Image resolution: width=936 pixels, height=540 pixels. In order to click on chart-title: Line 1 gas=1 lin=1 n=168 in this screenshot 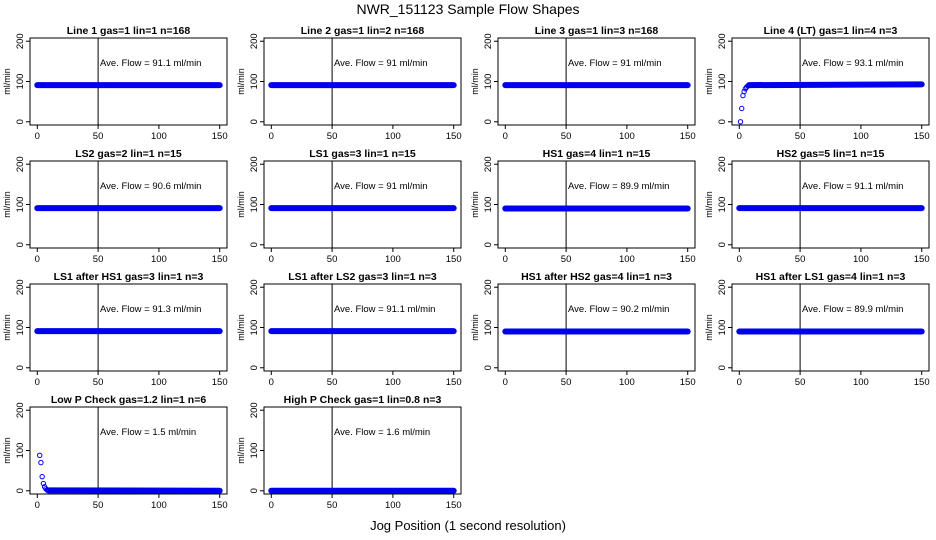, I will do `click(129, 31)`.